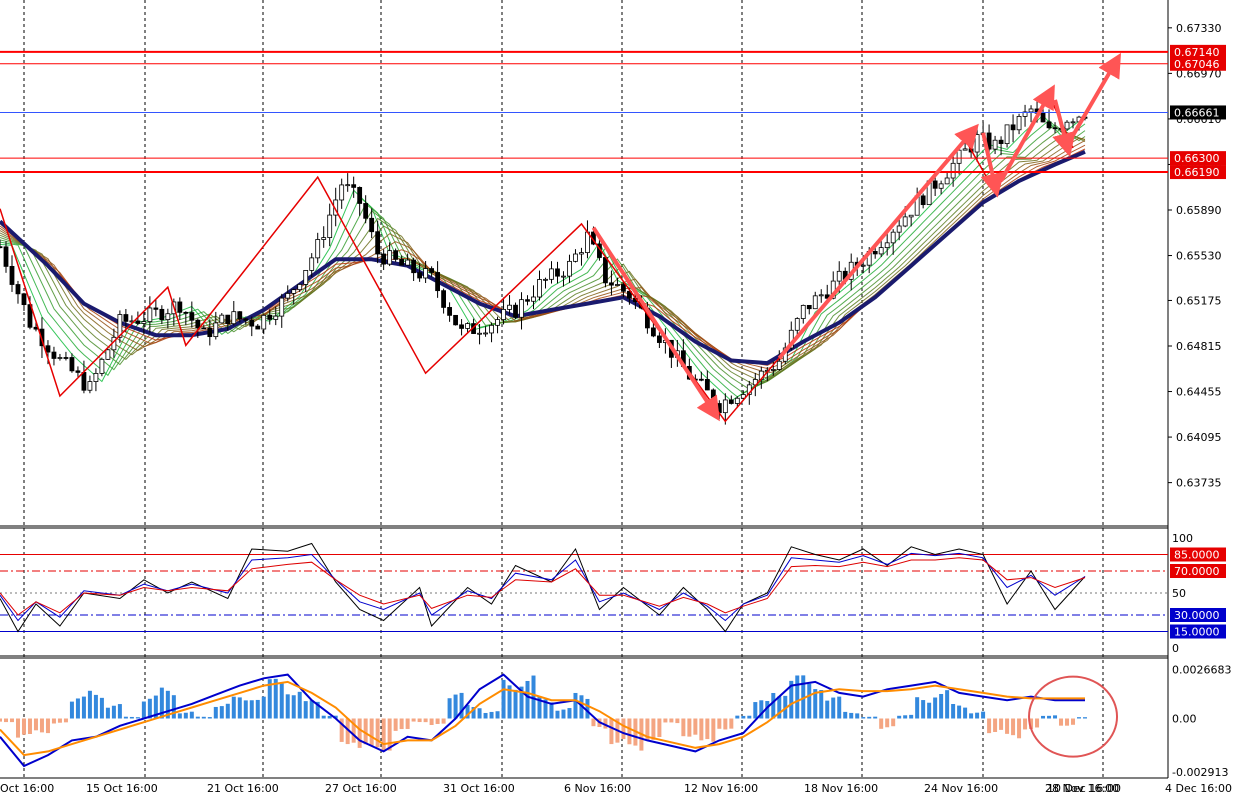 The height and width of the screenshot is (803, 1234). Describe the element at coordinates (27, 788) in the screenshot. I see `time-axis-label: Oct 16:00` at that location.